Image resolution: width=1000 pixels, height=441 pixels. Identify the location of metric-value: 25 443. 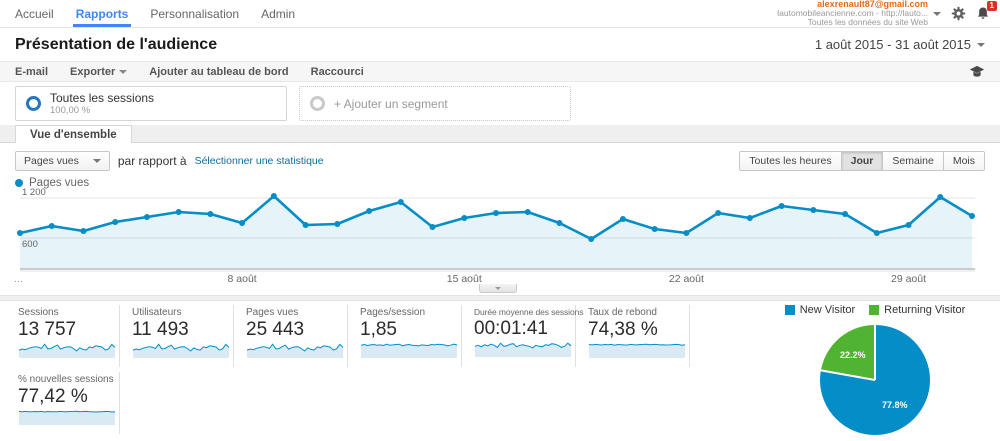
(275, 329).